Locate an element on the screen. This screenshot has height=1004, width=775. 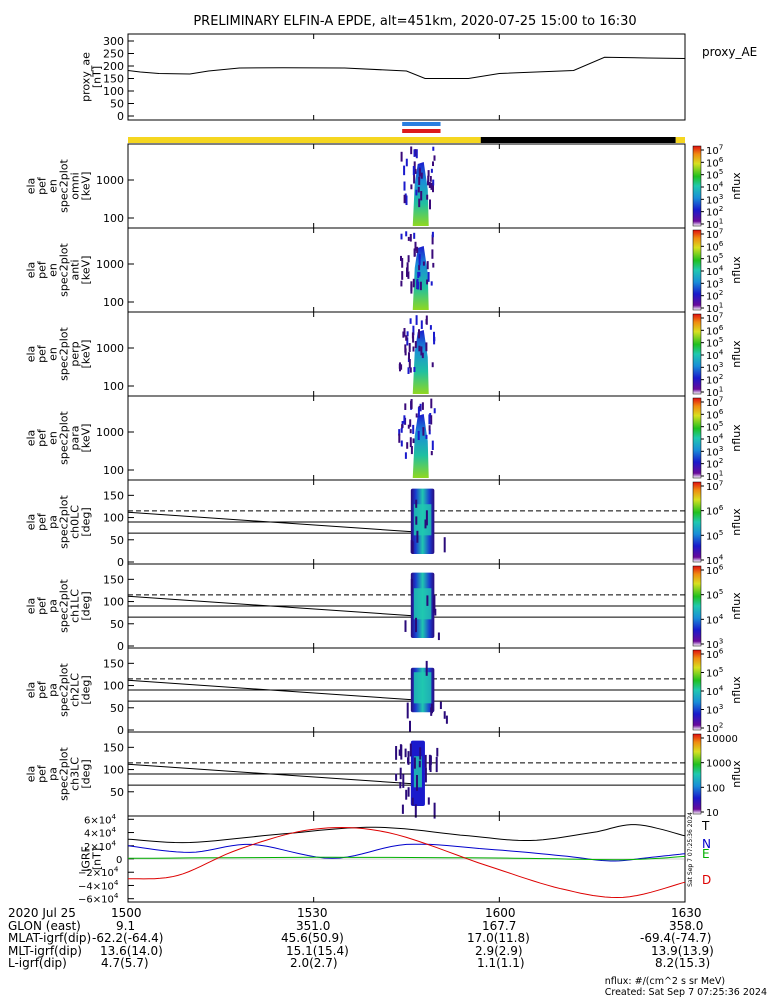
status-bars is located at coordinates (406, 132).